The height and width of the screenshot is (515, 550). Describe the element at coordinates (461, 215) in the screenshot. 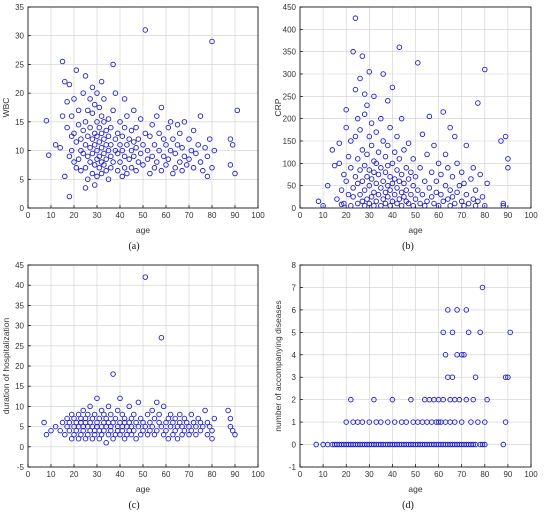

I see `x-tick-label: 70` at that location.